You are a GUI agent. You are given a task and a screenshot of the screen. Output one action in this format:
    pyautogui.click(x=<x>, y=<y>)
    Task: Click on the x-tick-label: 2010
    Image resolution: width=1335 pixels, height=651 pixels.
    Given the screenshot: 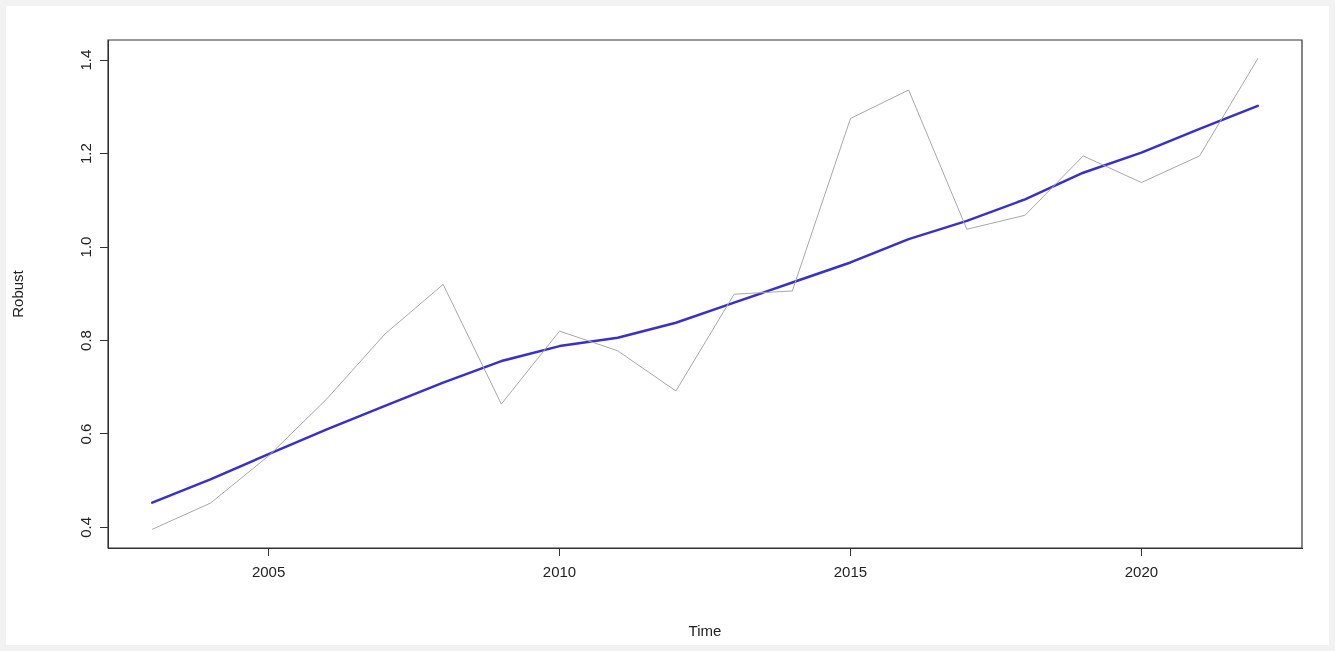 What is the action you would take?
    pyautogui.click(x=559, y=572)
    